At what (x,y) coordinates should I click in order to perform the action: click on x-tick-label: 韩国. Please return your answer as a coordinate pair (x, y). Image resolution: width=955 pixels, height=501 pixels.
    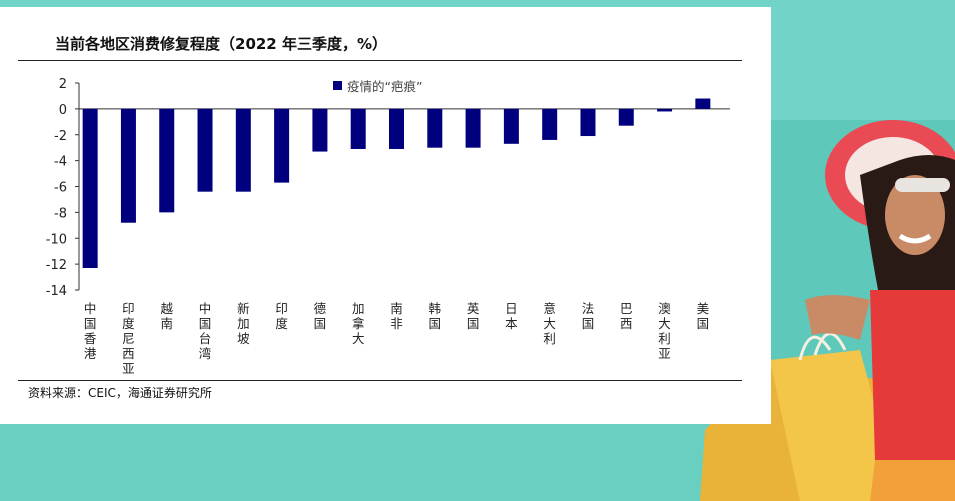
    Looking at the image, I should click on (435, 316).